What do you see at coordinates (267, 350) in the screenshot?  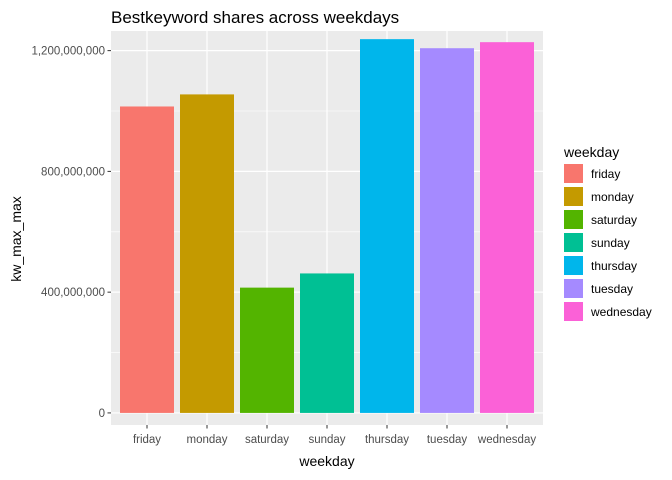 I see `bar-saturday` at bounding box center [267, 350].